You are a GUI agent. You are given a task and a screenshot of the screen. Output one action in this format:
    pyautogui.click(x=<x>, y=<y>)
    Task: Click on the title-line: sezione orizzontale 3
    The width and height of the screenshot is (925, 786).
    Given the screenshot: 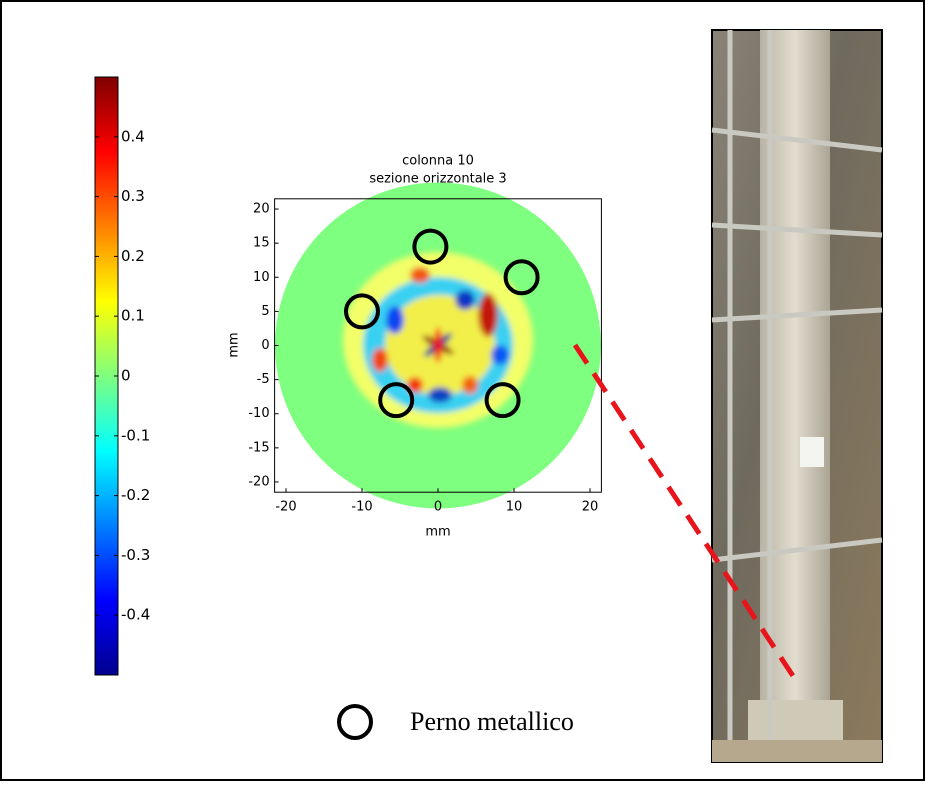 What is the action you would take?
    pyautogui.click(x=437, y=179)
    